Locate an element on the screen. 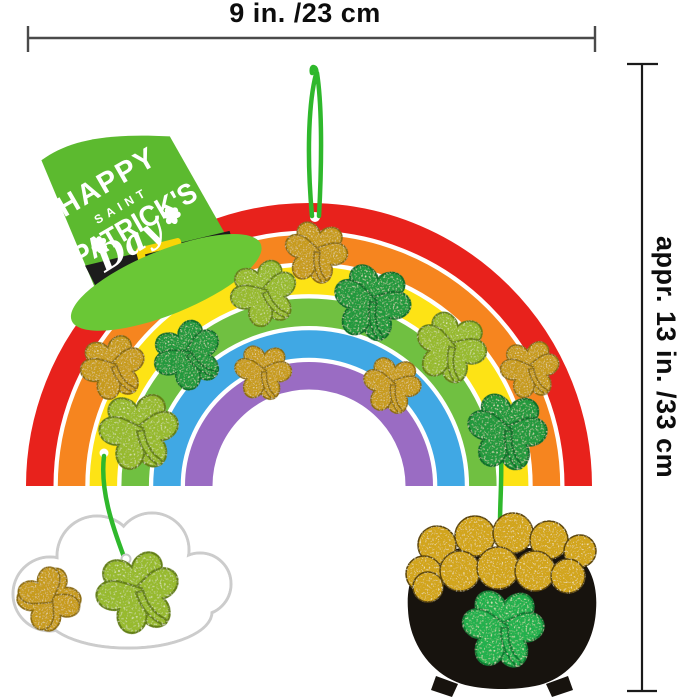 Image resolution: width=679 pixels, height=698 pixels. string-right is located at coordinates (500, 490).